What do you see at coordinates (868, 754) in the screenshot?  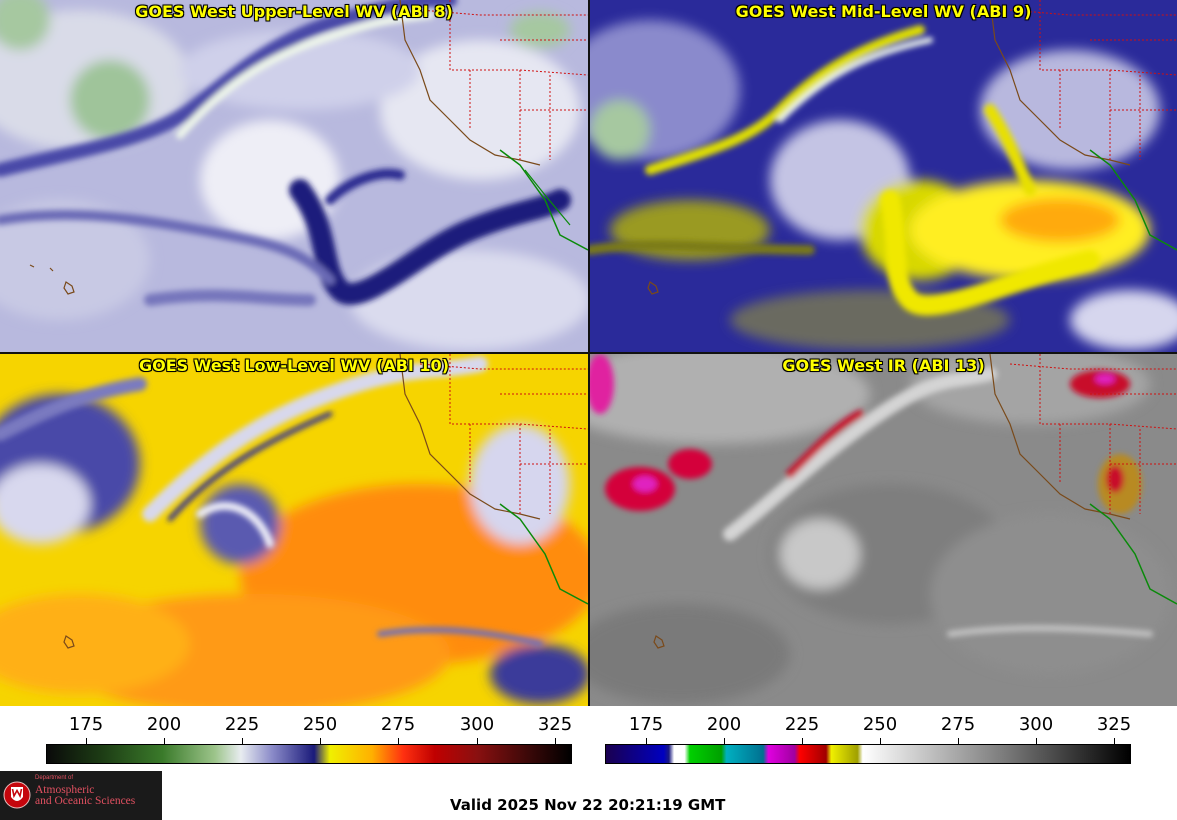 I see `colorbar-ir-gradient` at bounding box center [868, 754].